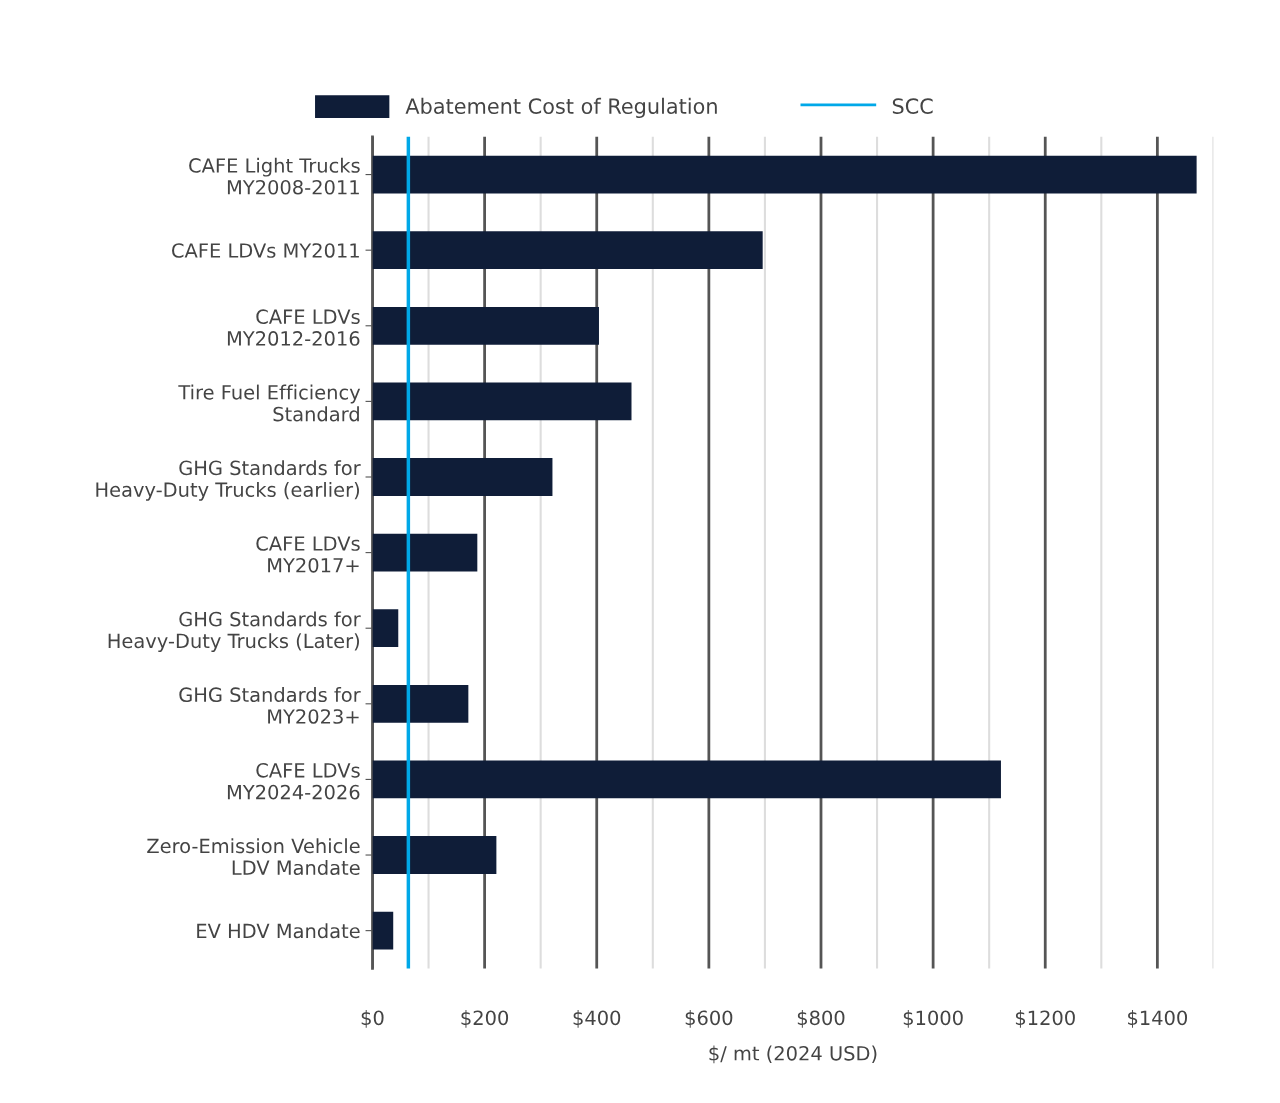 Image resolution: width=1280 pixels, height=1103 pixels. I want to click on x-tick-label: $800, so click(821, 1019).